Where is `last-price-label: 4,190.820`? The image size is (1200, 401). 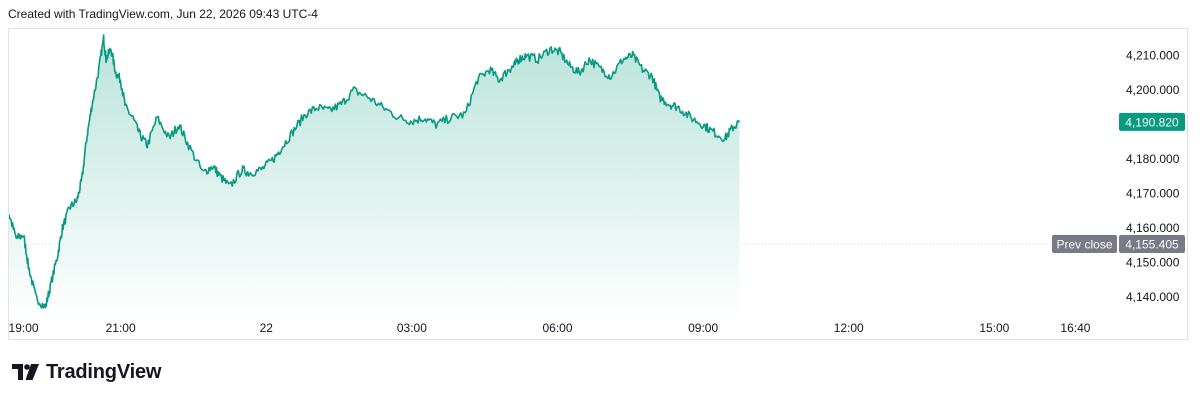 last-price-label: 4,190.820 is located at coordinates (1152, 122).